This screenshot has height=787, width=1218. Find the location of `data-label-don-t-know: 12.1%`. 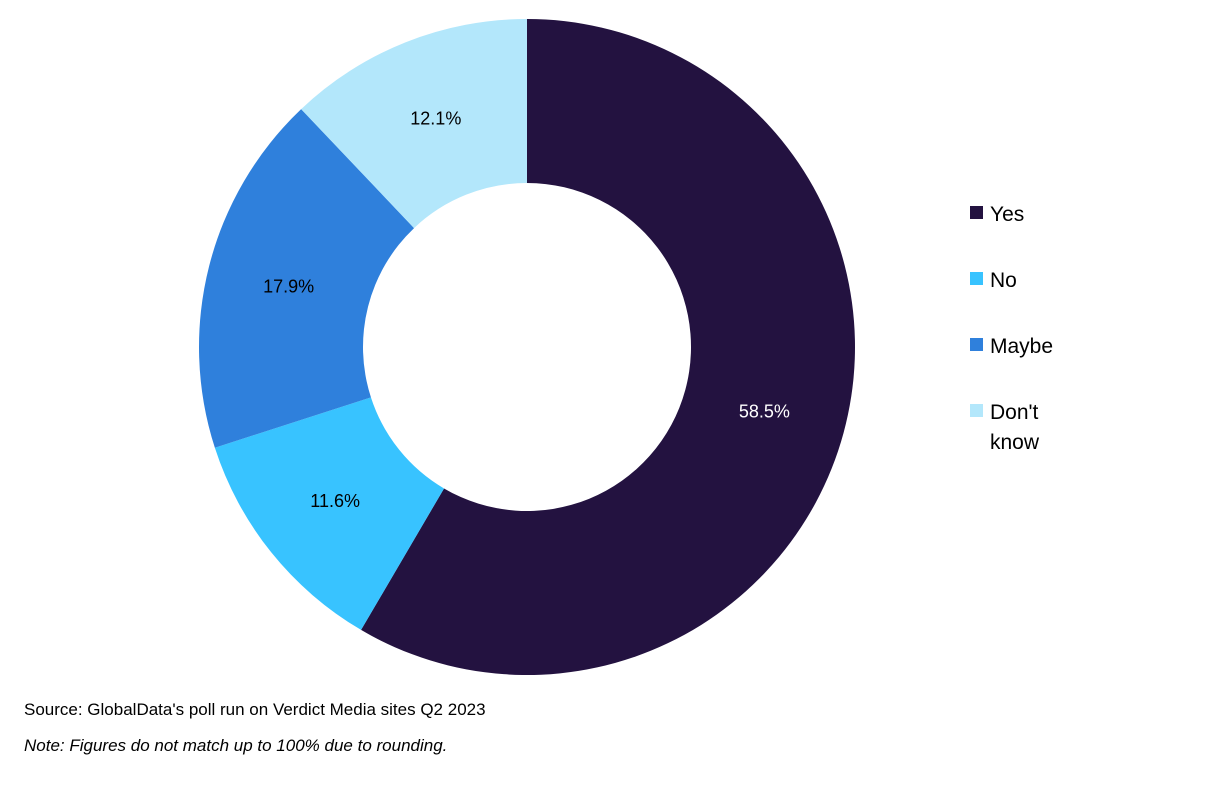

data-label-don-t-know: 12.1% is located at coordinates (435, 119).